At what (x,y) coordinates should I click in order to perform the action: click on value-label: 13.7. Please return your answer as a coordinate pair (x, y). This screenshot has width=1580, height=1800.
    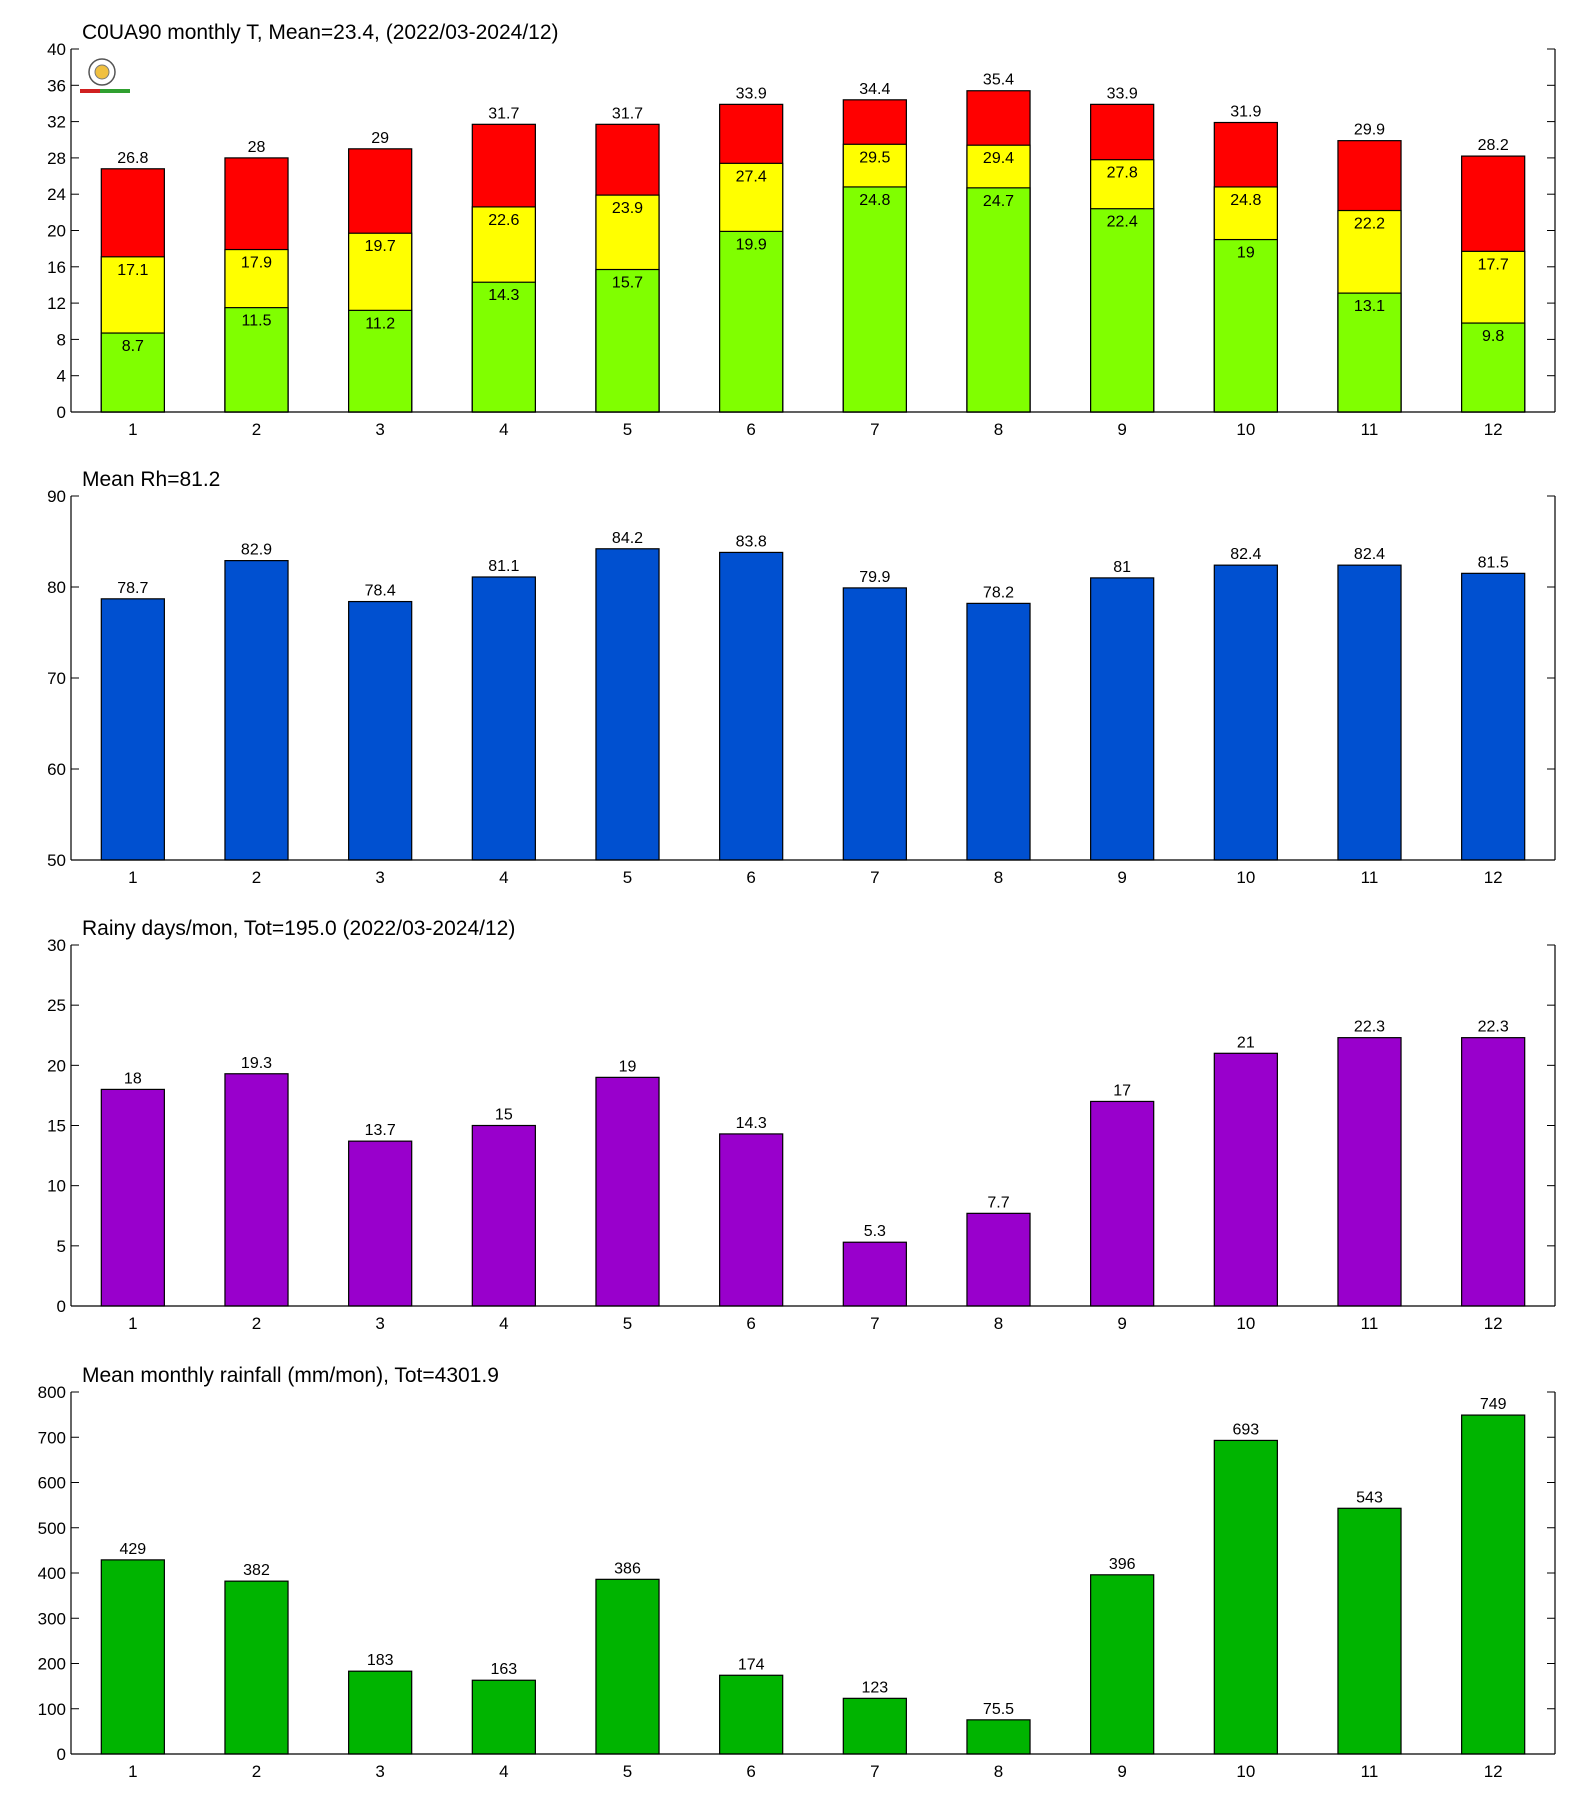
    Looking at the image, I should click on (380, 1130).